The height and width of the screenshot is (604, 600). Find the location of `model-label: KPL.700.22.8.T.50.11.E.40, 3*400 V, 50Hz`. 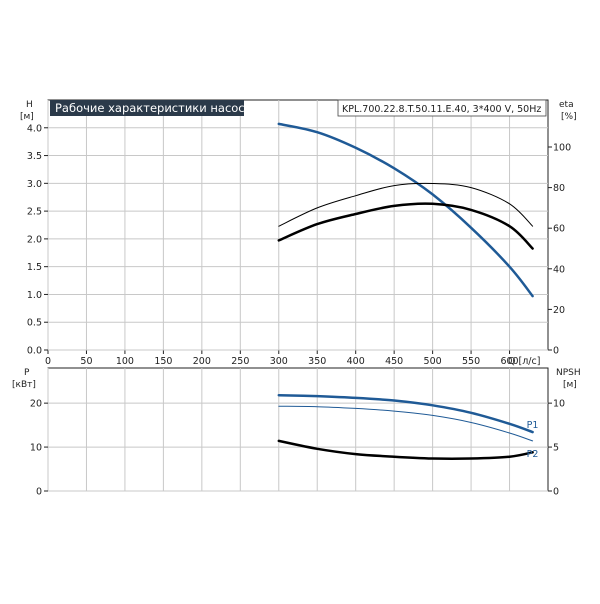

model-label: KPL.700.22.8.T.50.11.E.40, 3*400 V, 50Hz is located at coordinates (441, 109).